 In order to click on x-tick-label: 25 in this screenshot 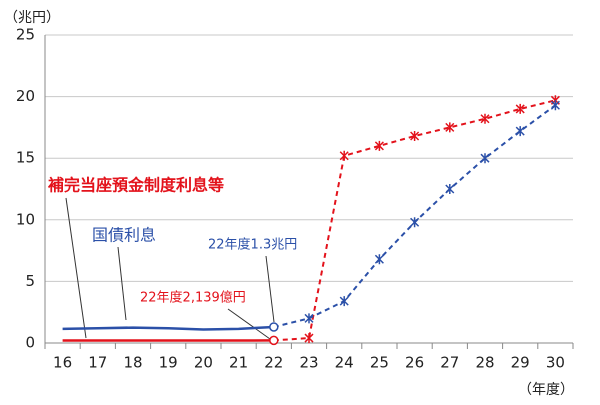, I will do `click(379, 363)`.